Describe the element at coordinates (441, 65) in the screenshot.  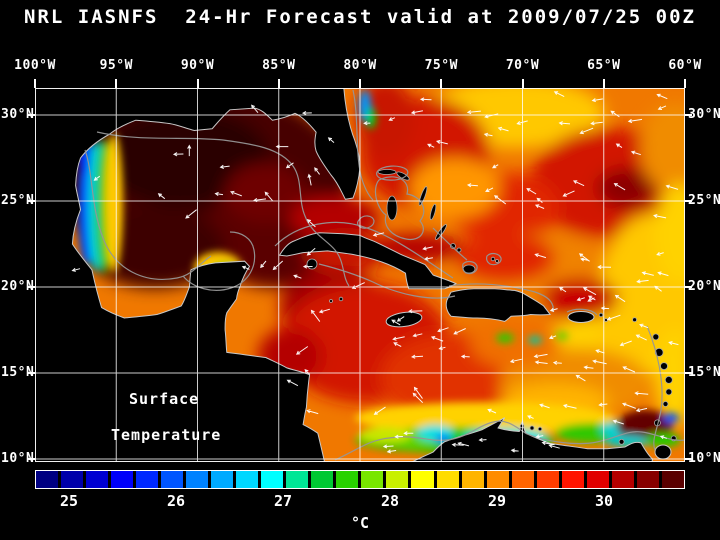
I see `lon-axis-label: 75°W` at that location.